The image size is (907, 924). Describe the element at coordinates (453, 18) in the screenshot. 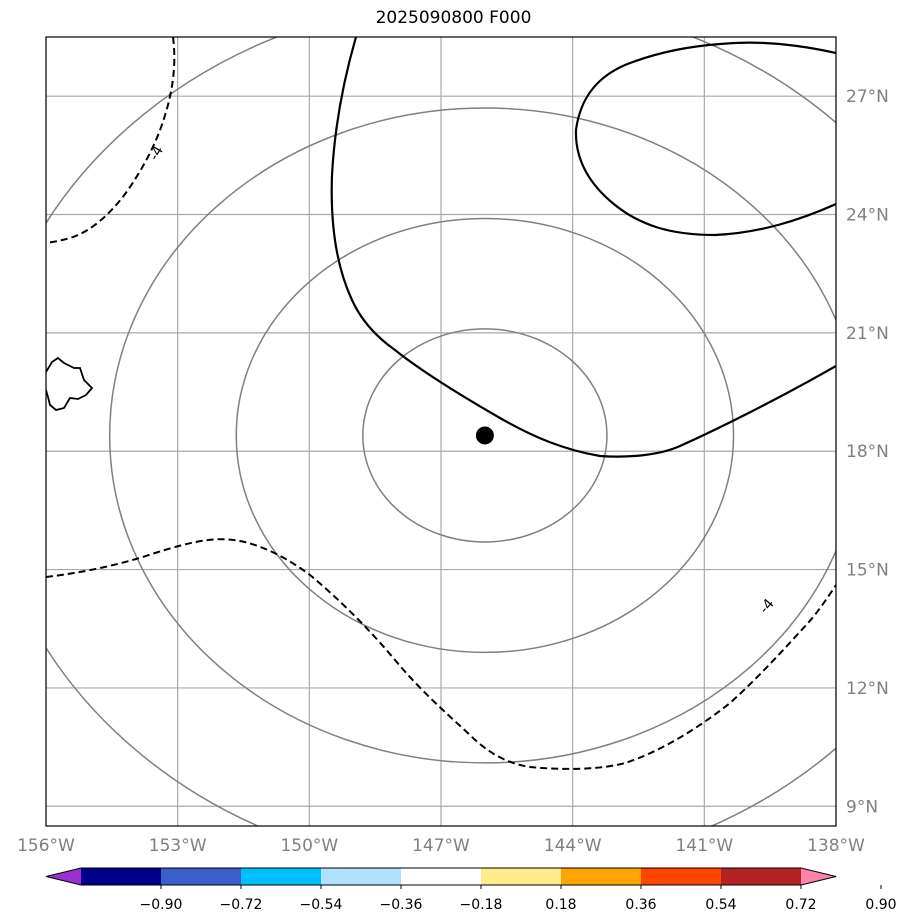

I see `map-title: 2025090800 F000` at that location.